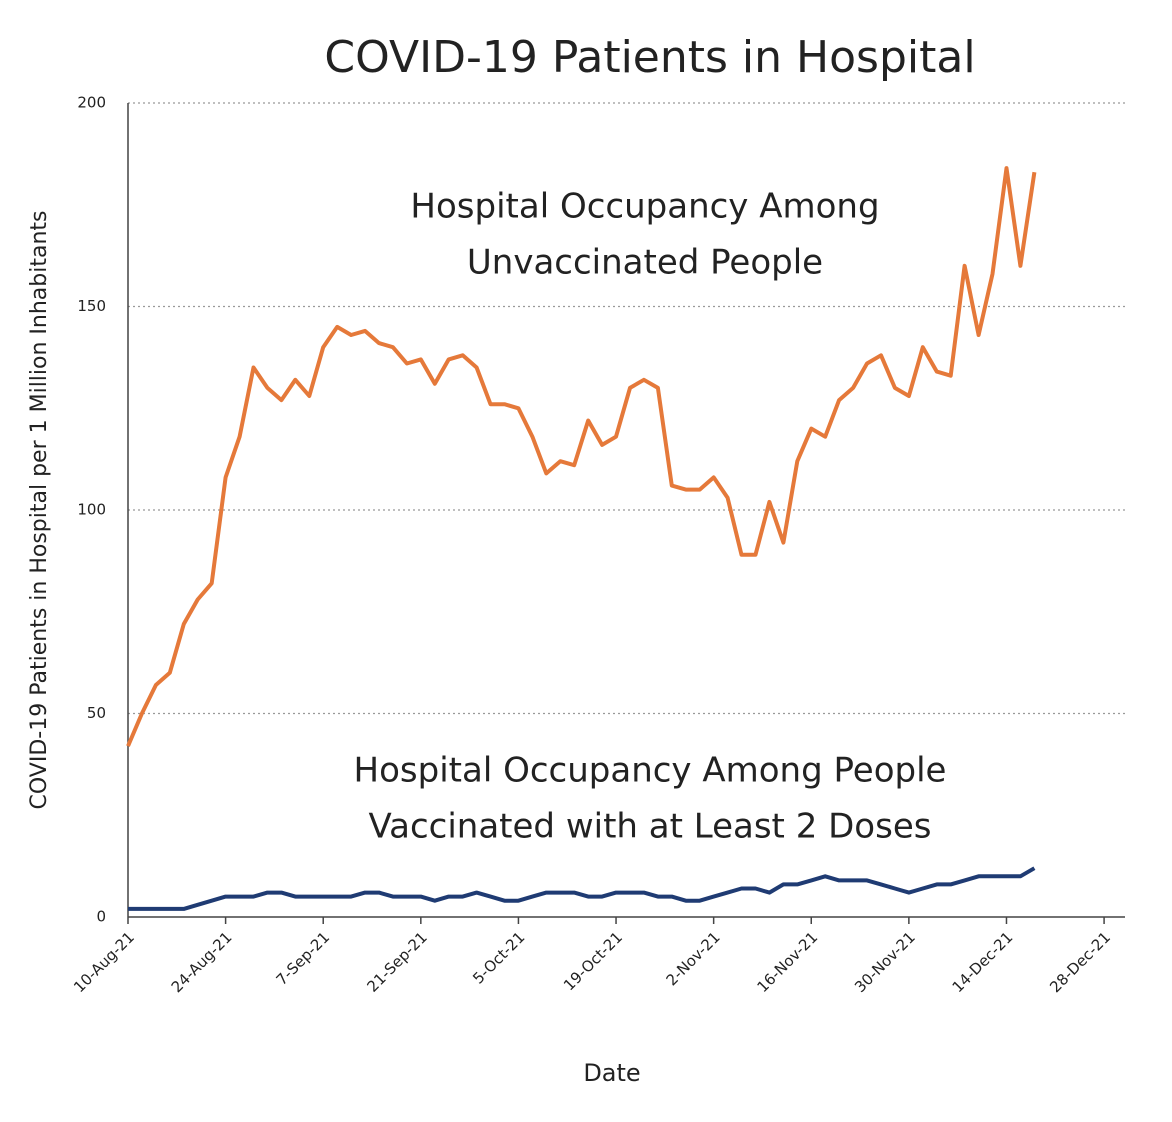 The height and width of the screenshot is (1122, 1172). What do you see at coordinates (644, 207) in the screenshot?
I see `annotation: Hospital Occupancy Among` at bounding box center [644, 207].